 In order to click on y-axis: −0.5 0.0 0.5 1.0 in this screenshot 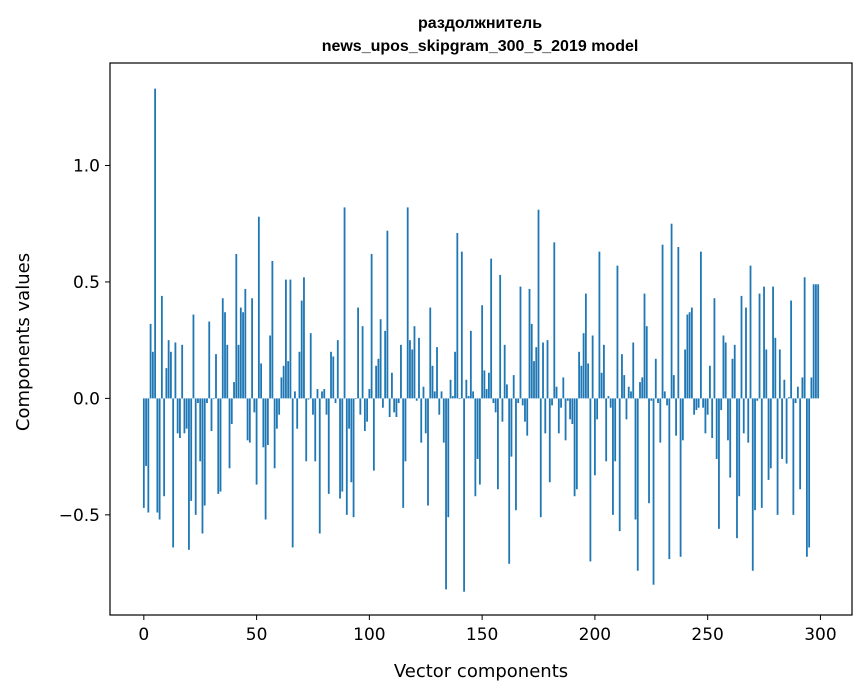, I will do `click(84, 341)`.